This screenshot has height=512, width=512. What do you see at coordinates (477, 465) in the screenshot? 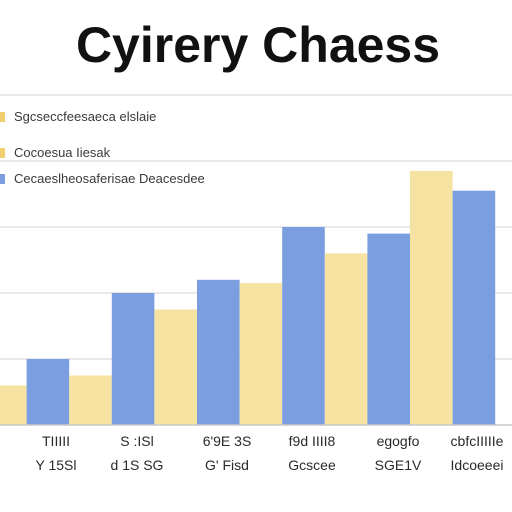
I see `x-tick-label: Idcoeeei` at bounding box center [477, 465].